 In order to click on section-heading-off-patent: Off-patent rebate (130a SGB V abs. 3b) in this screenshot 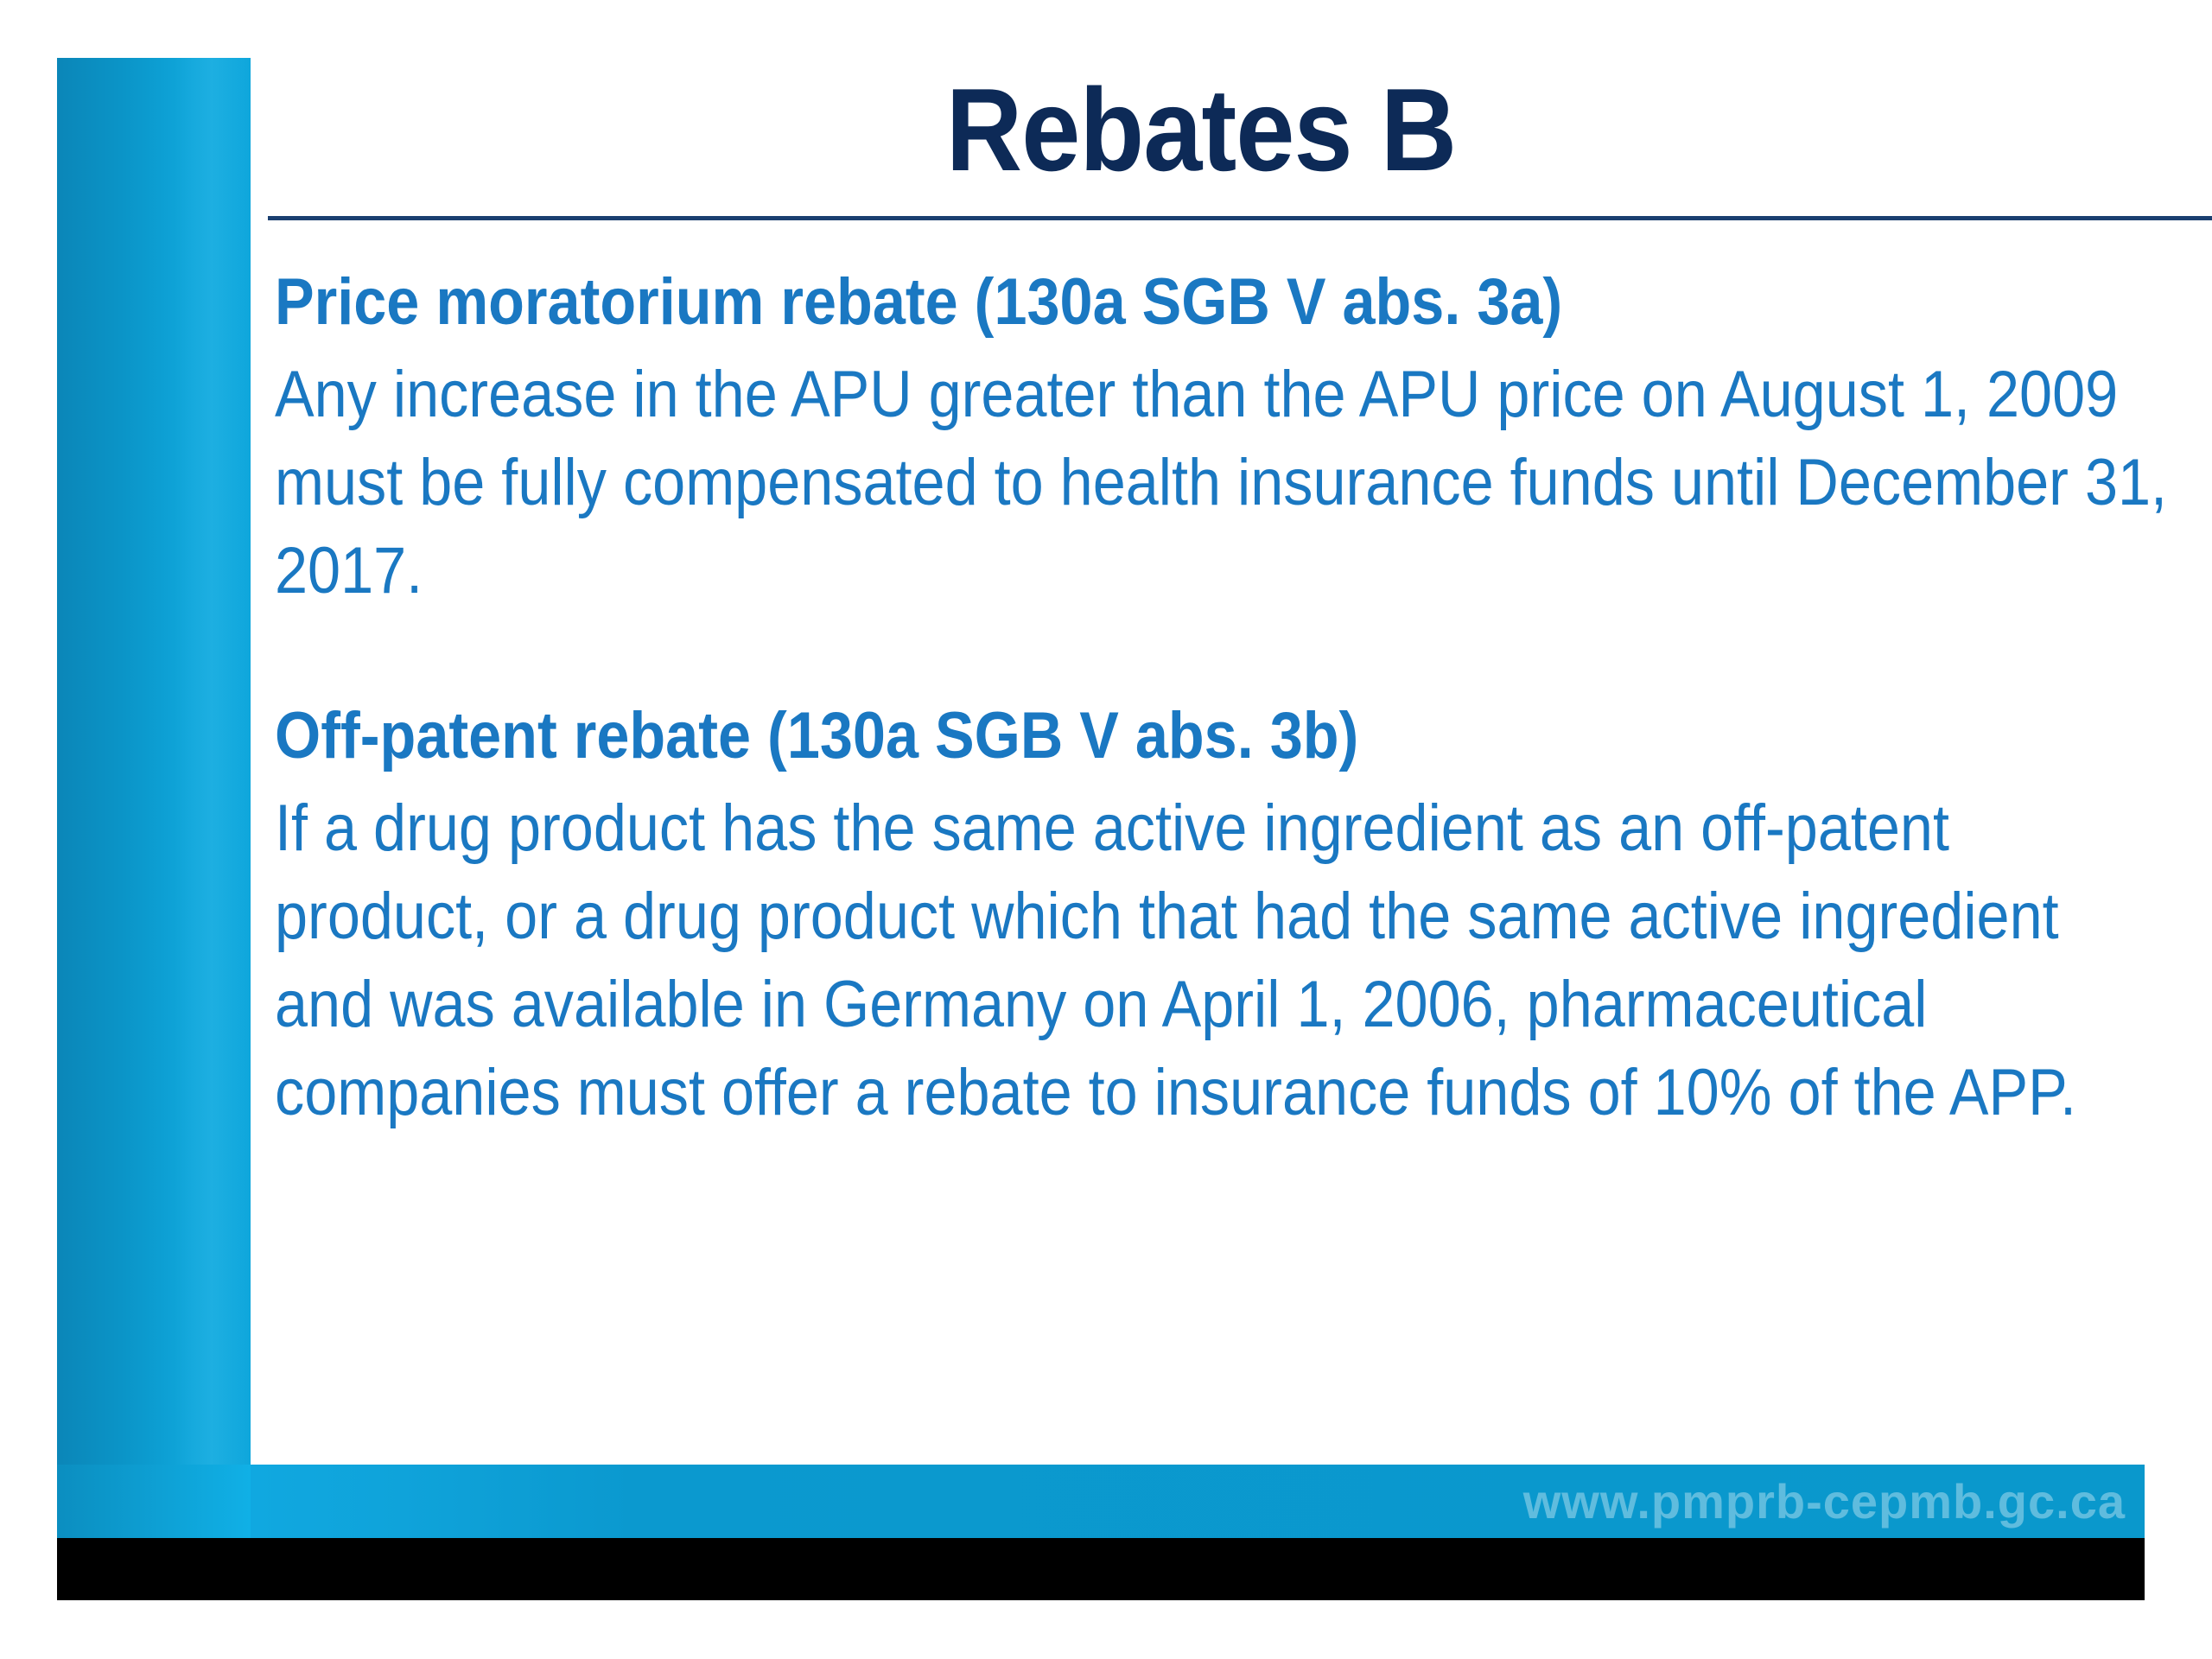, I will do `click(817, 735)`.